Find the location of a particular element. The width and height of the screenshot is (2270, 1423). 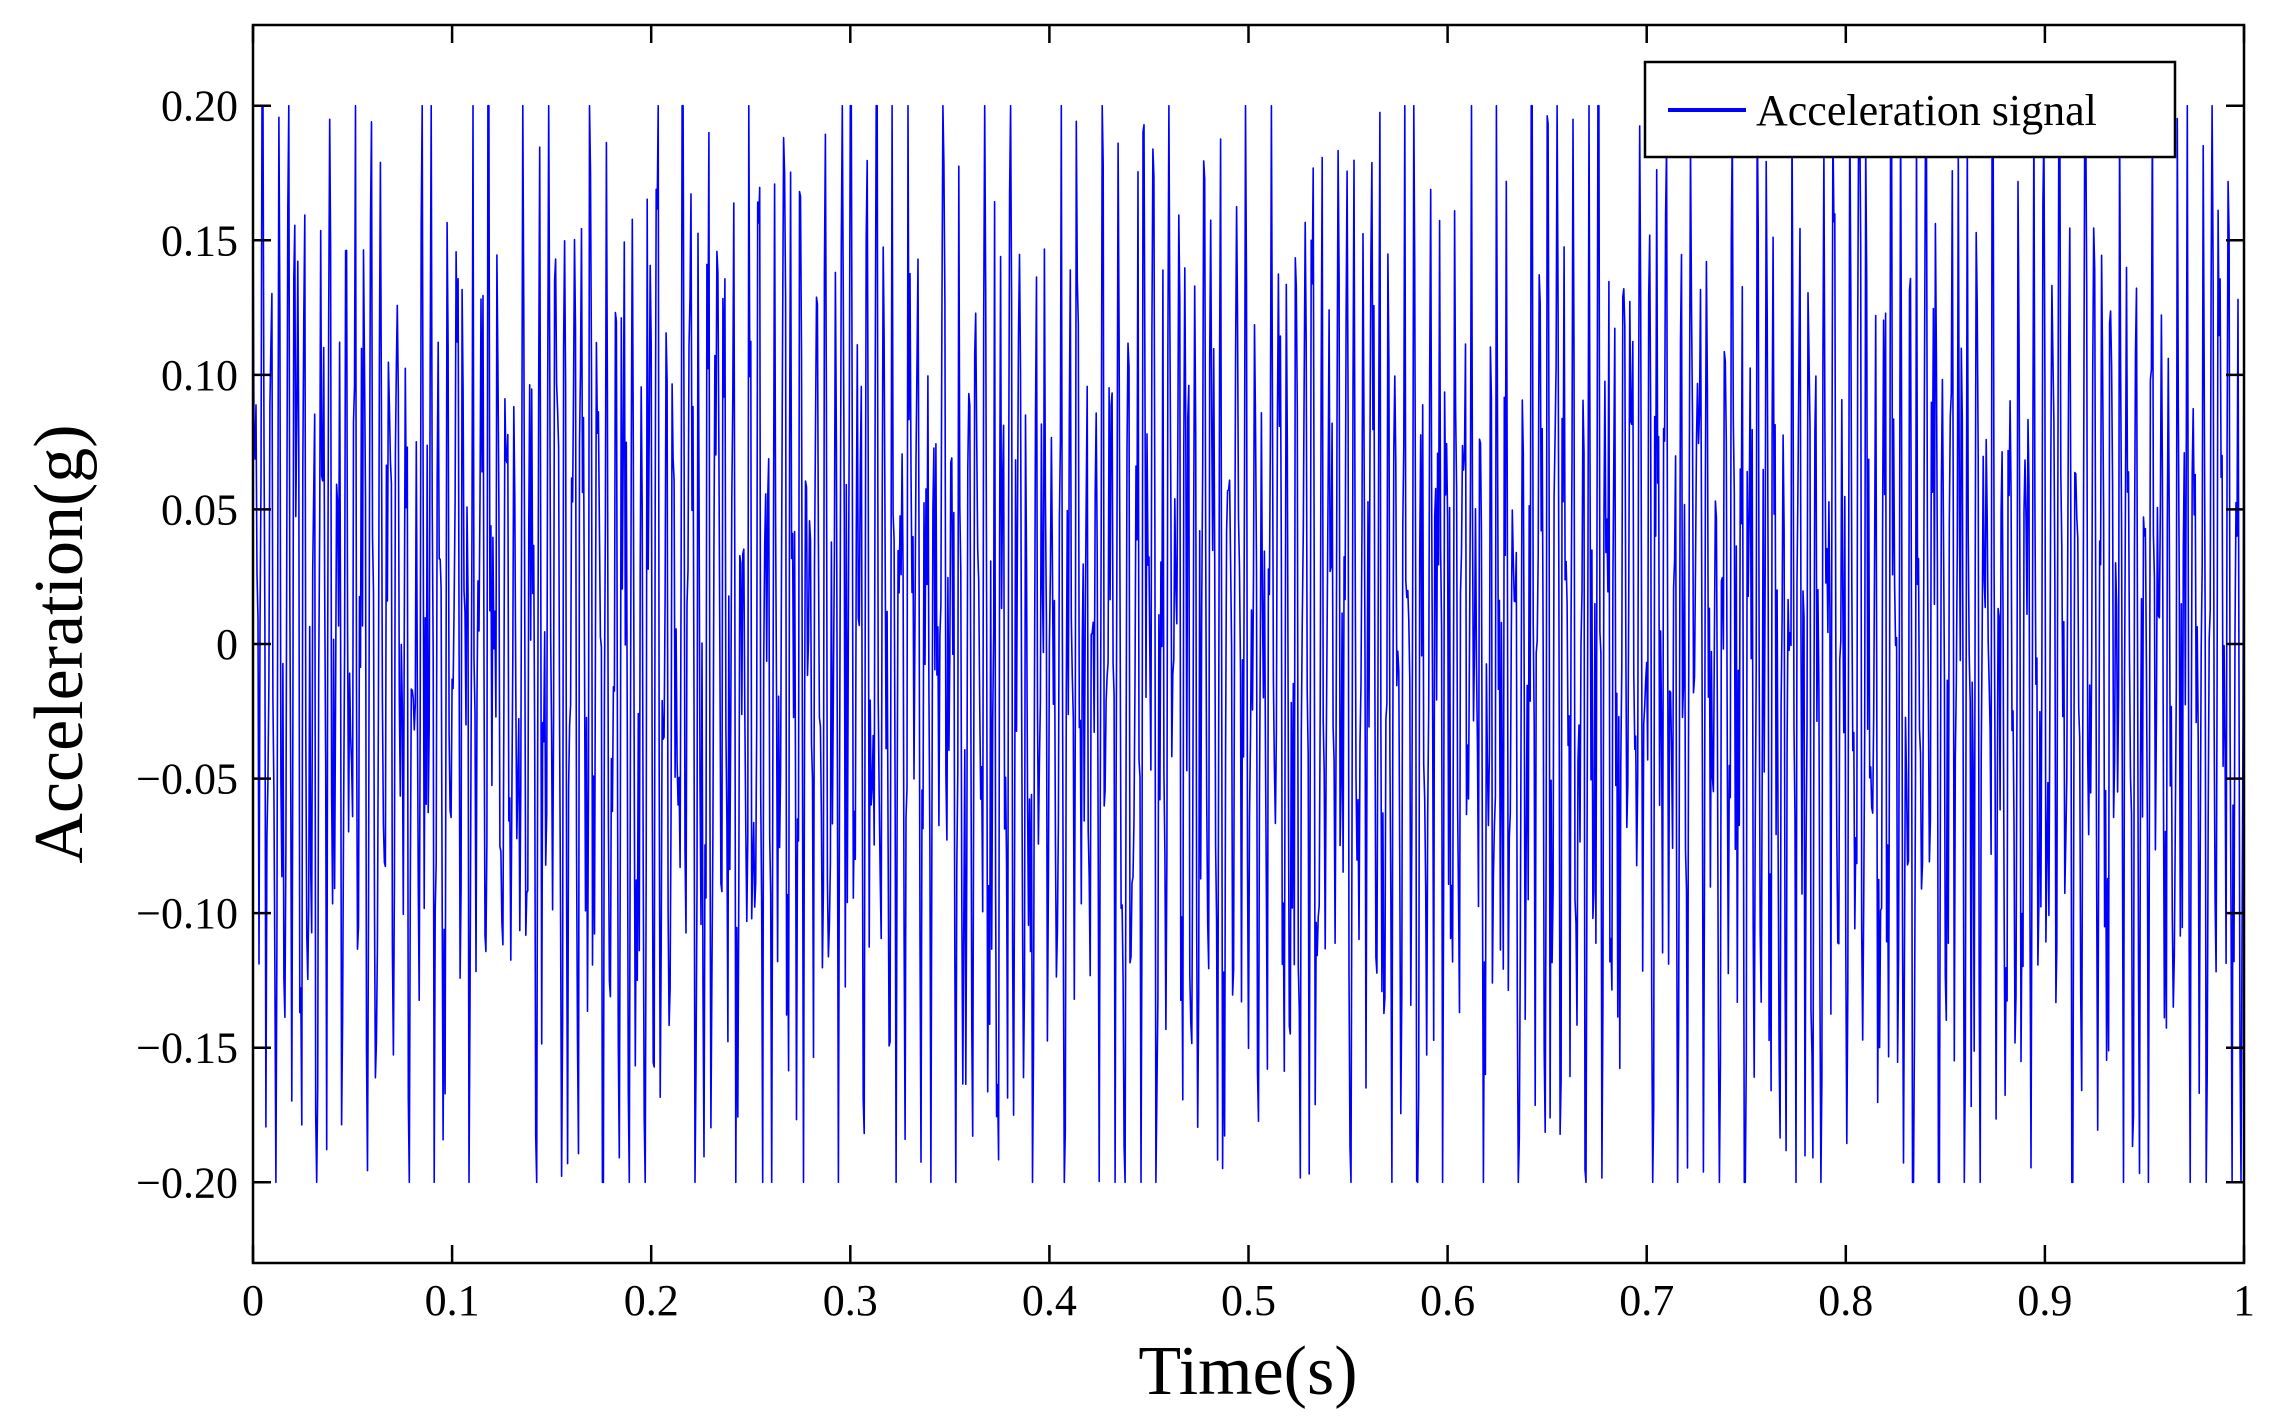

x-tick-label: 0.9 is located at coordinates (2044, 1300).